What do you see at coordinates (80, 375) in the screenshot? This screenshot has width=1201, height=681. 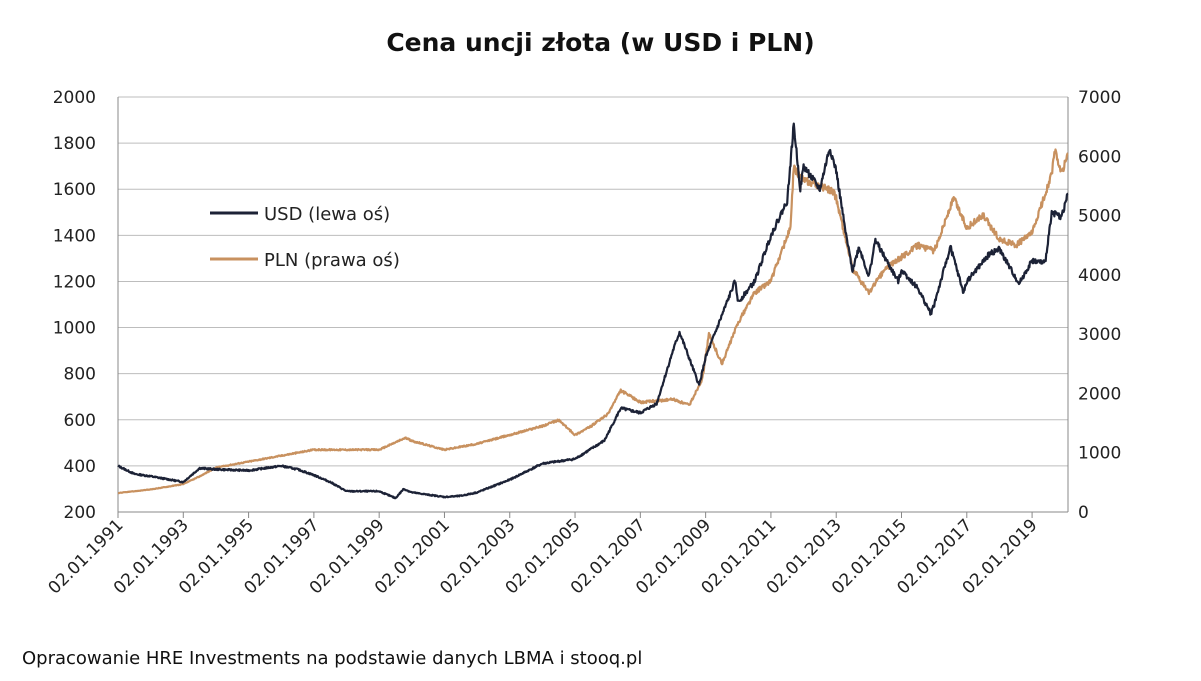 I see `y-left-tick-label: 800` at bounding box center [80, 375].